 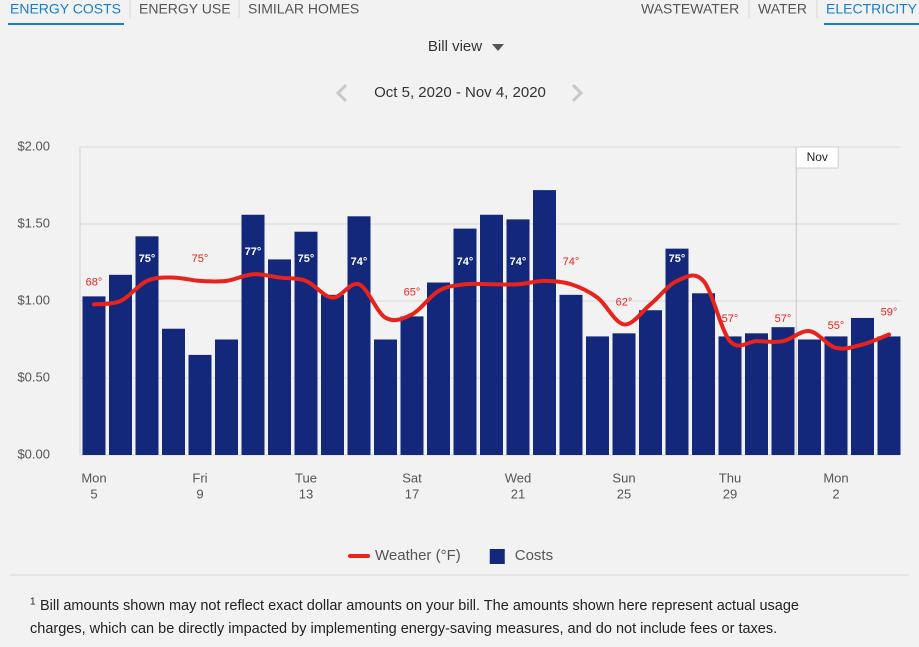 What do you see at coordinates (412, 493) in the screenshot?
I see `x-tick-label: 17` at bounding box center [412, 493].